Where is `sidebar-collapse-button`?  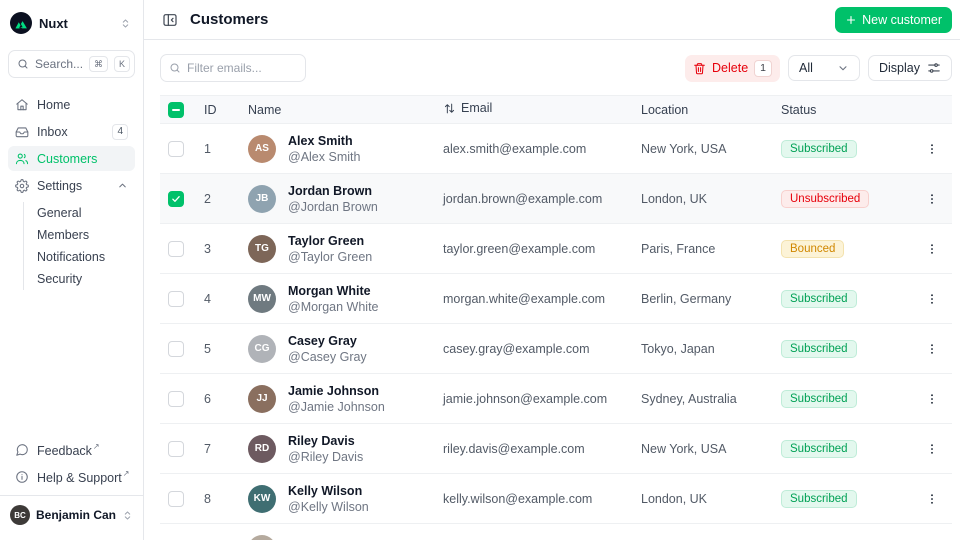
sidebar-collapse-button is located at coordinates (170, 20).